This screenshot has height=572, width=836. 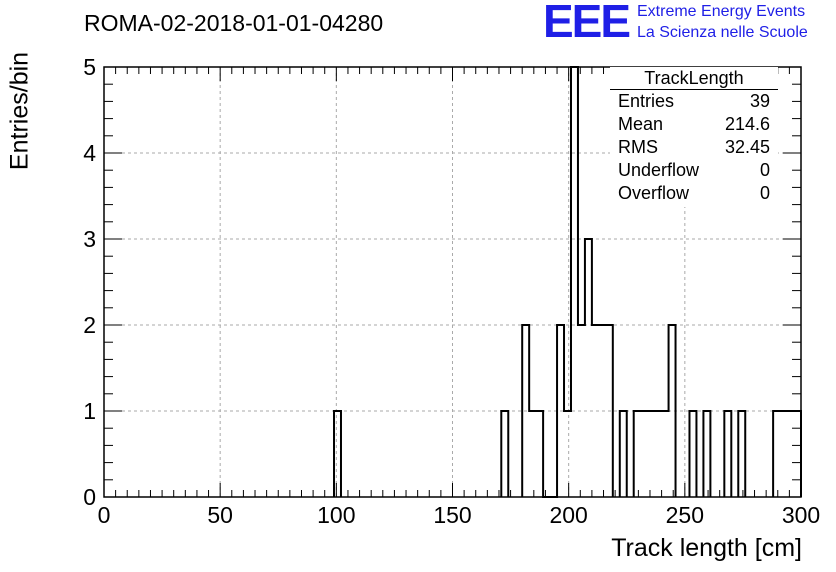 What do you see at coordinates (89, 497) in the screenshot?
I see `y-tick-label: 0` at bounding box center [89, 497].